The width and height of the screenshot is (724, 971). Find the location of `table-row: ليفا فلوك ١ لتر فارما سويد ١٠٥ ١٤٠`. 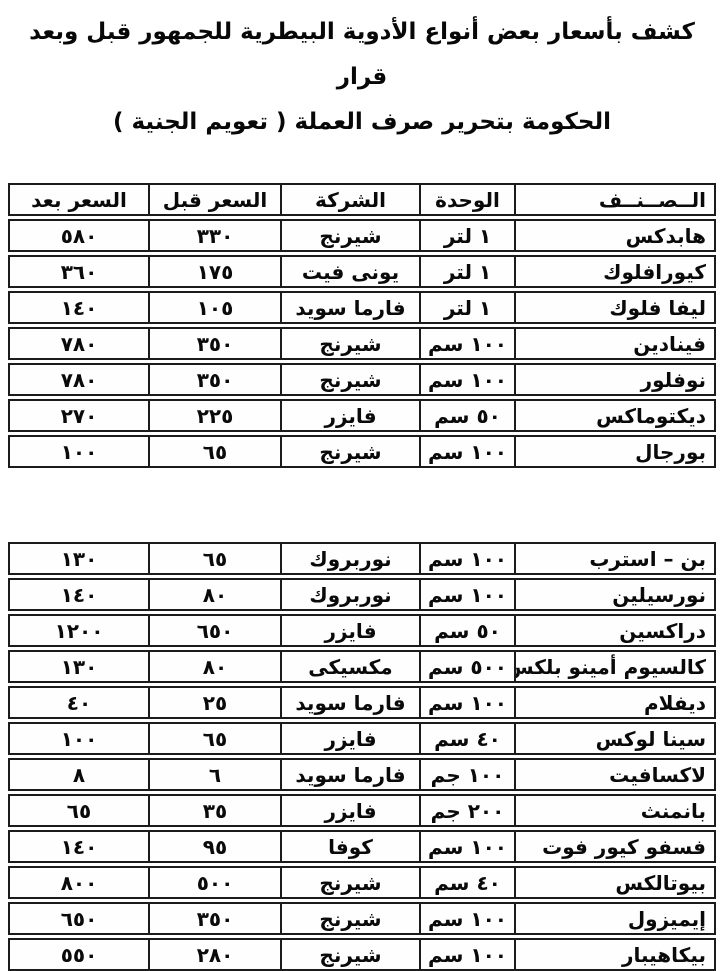

table-row: ليفا فلوك ١ لتر فارما سويد ١٠٥ ١٤٠ is located at coordinates (362, 307).